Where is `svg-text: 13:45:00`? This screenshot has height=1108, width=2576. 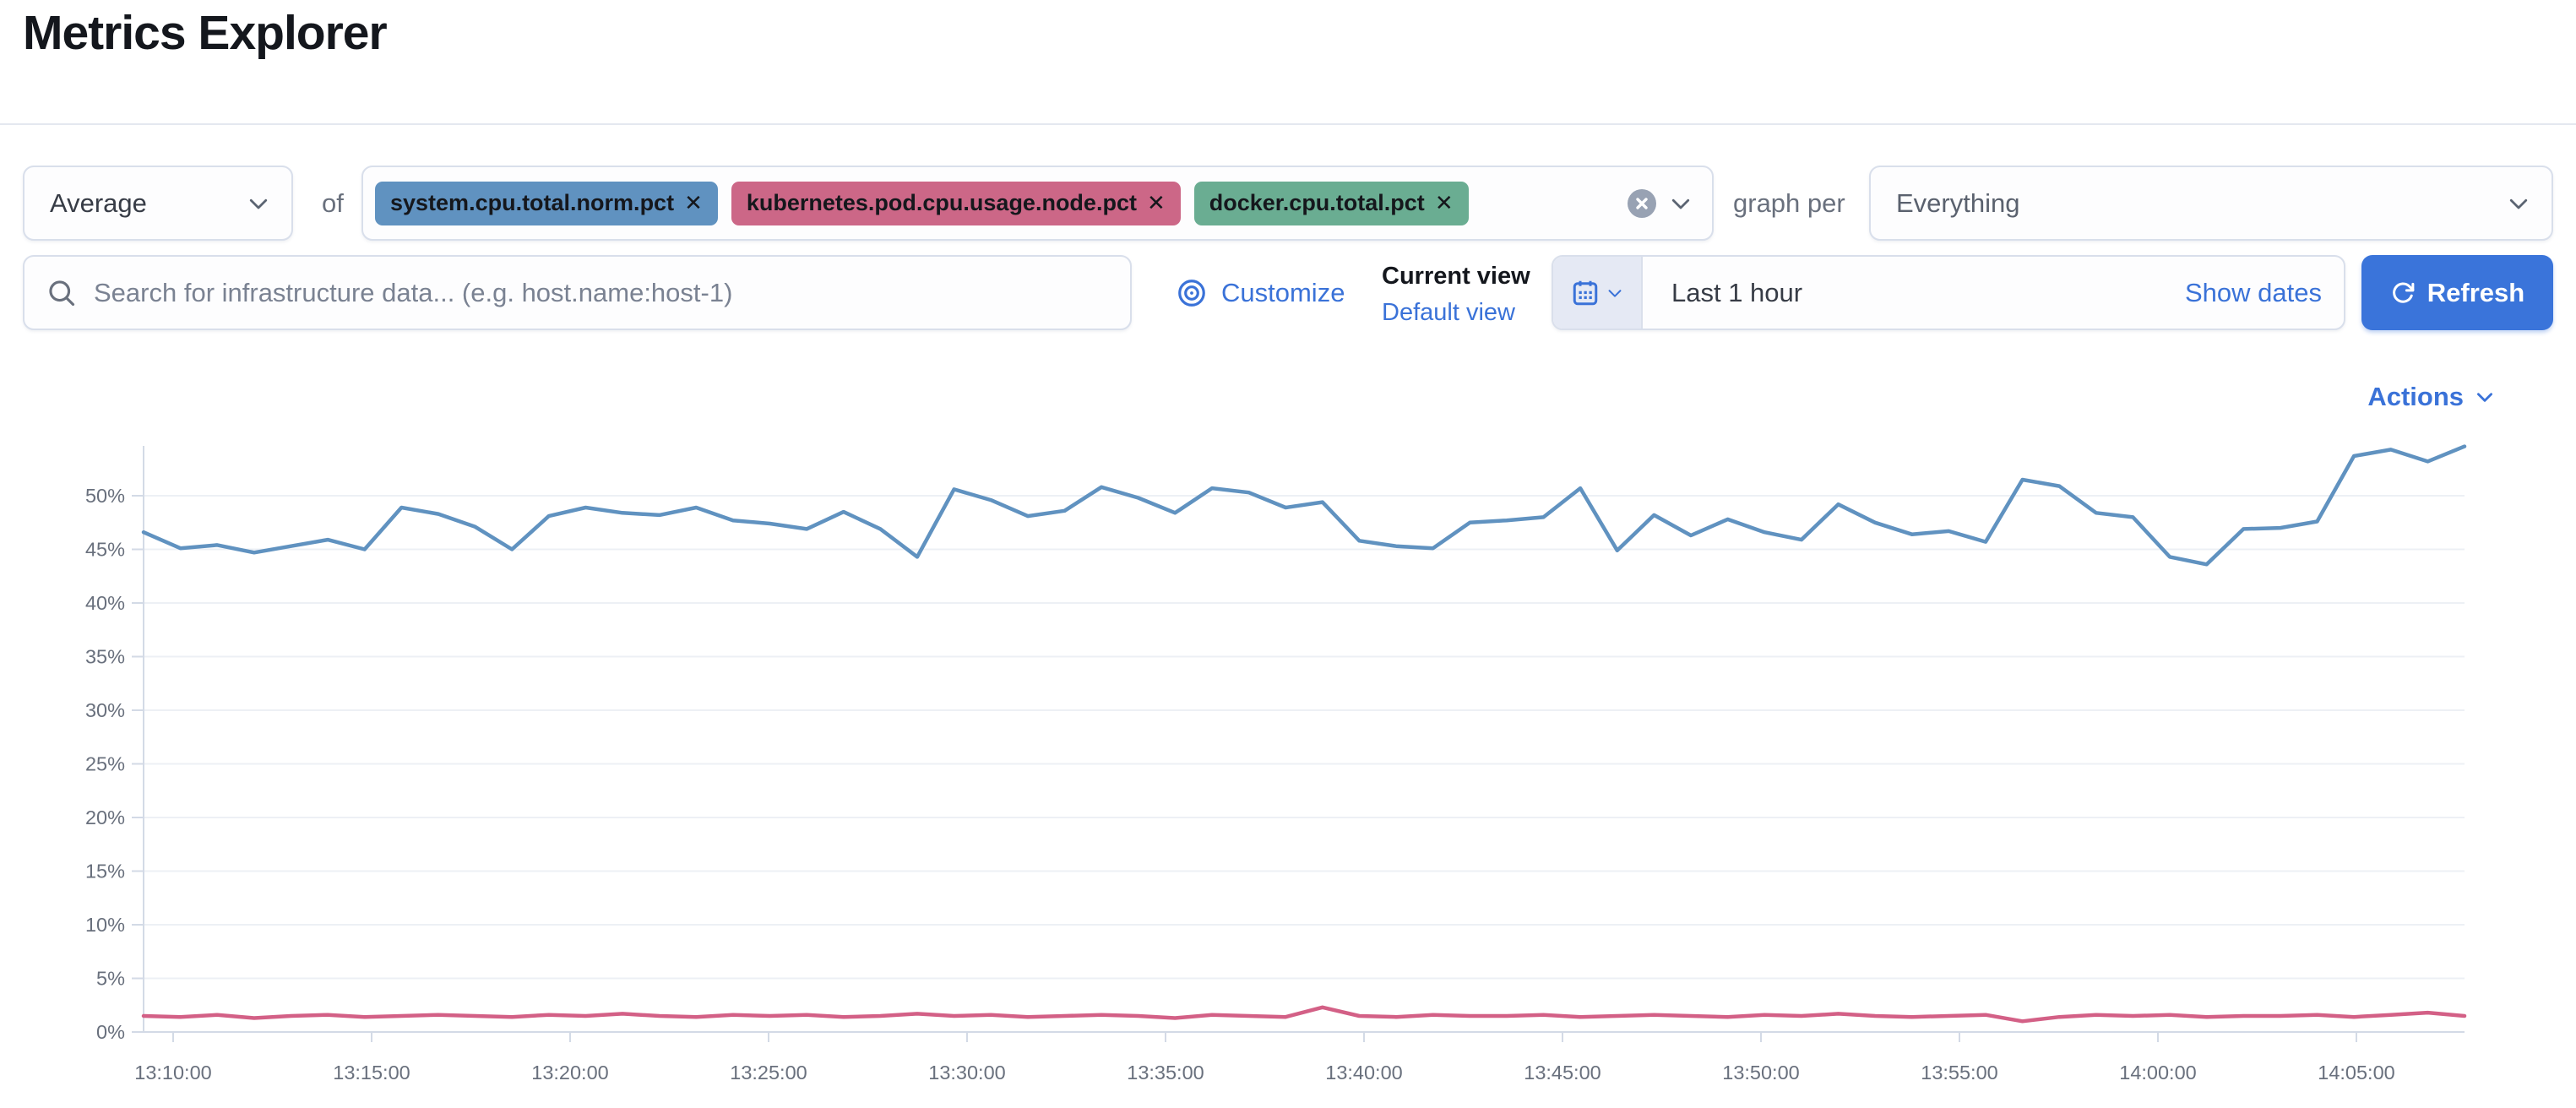 svg-text: 13:45:00 is located at coordinates (1562, 1073).